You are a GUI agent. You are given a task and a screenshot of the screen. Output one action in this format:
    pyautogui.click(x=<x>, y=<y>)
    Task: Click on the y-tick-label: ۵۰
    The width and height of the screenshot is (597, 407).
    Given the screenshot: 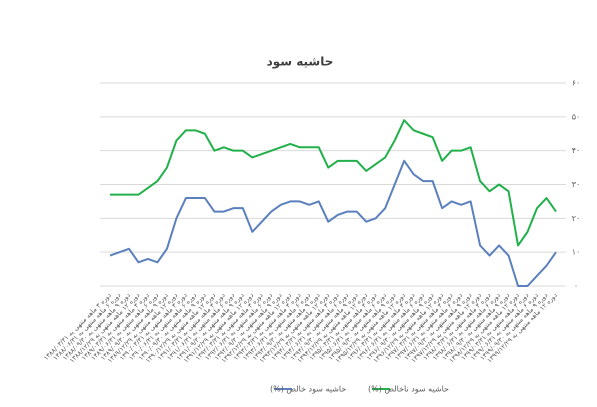 What is the action you would take?
    pyautogui.click(x=576, y=116)
    